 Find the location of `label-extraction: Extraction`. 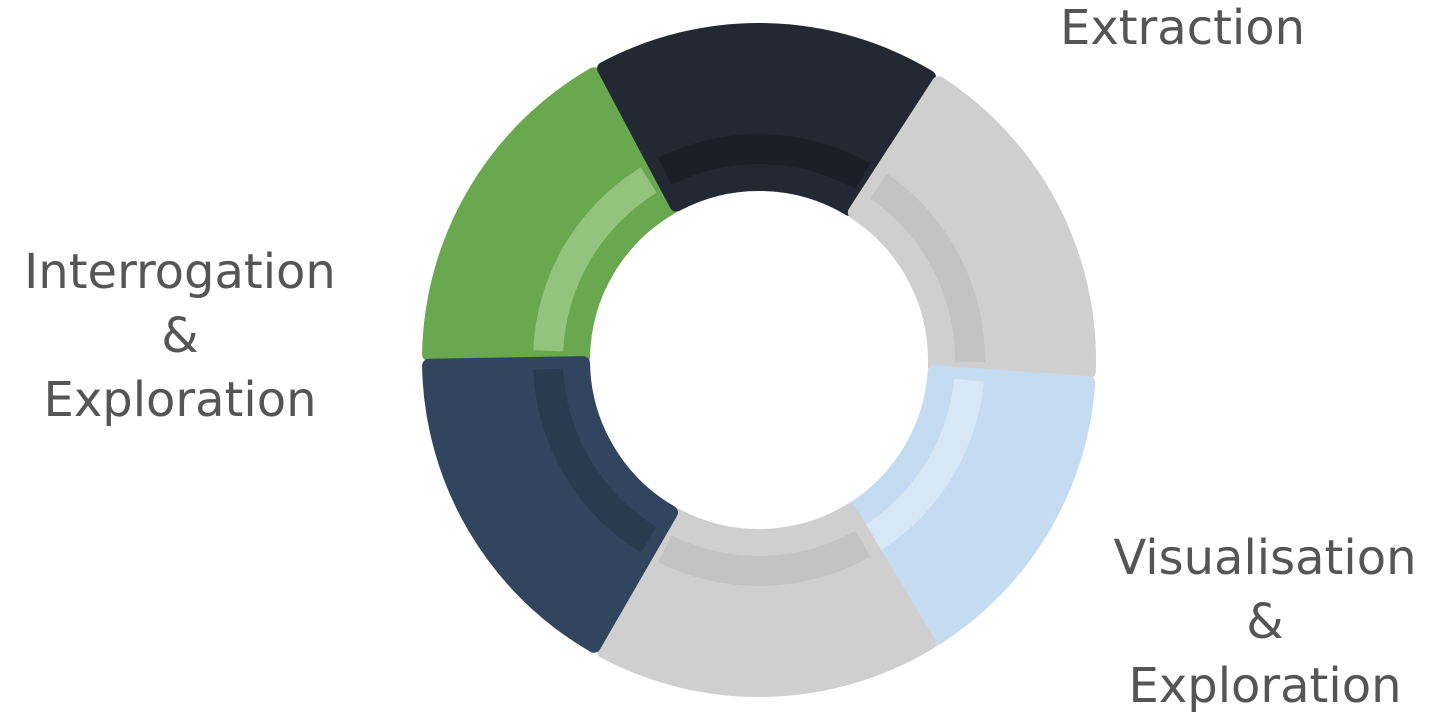

label-extraction: Extraction is located at coordinates (1182, 30).